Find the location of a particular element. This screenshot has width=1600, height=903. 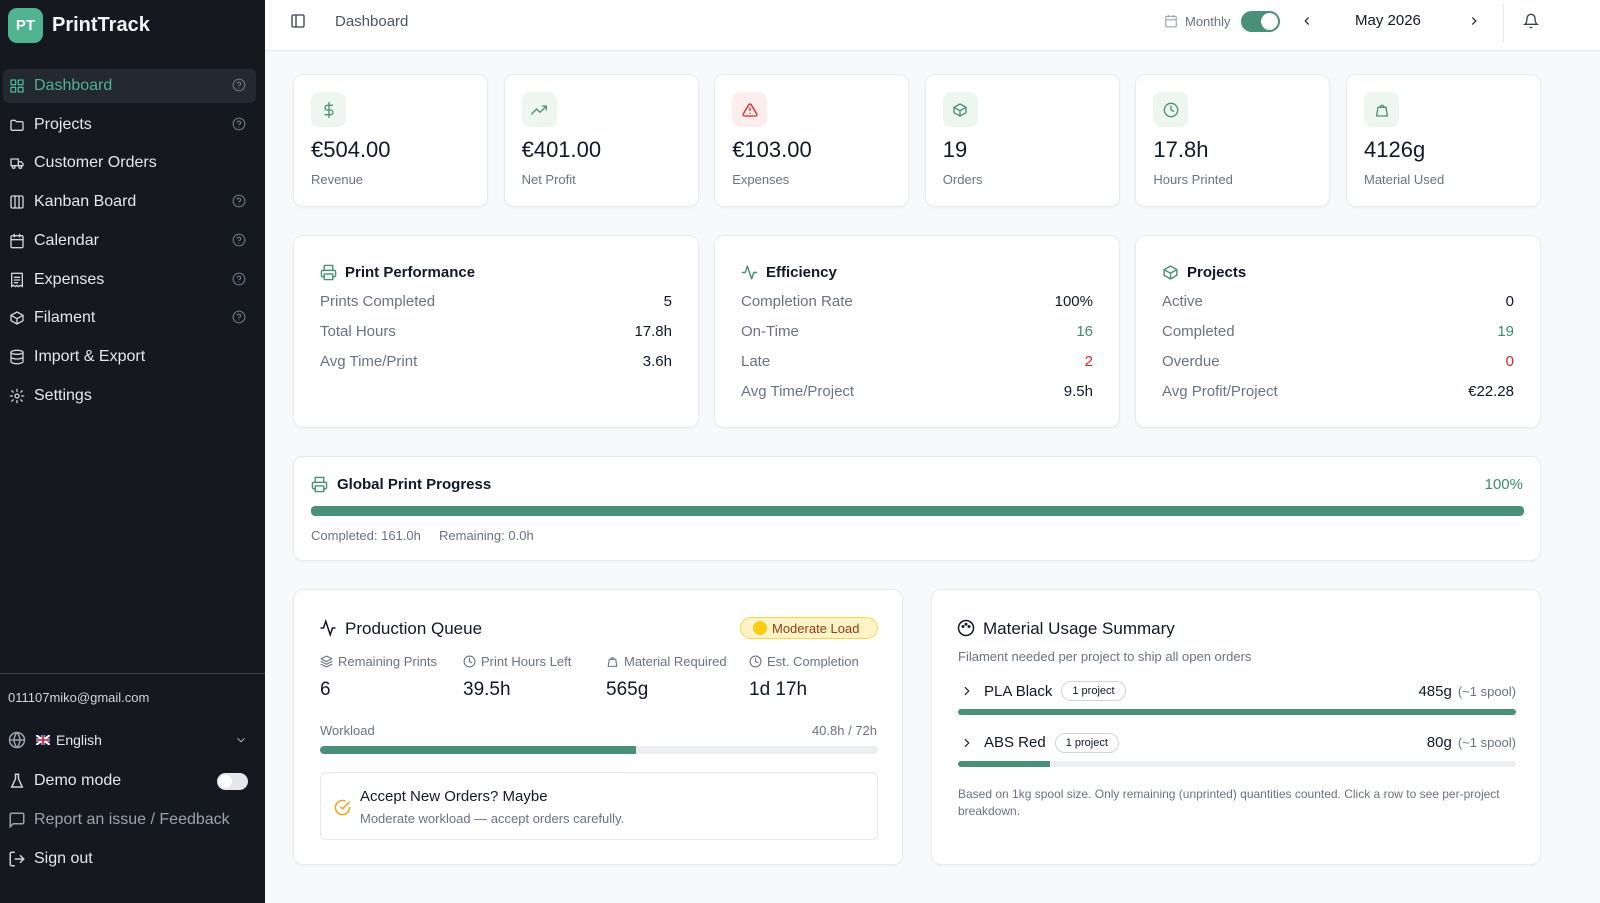

flag-icon is located at coordinates (43, 740).